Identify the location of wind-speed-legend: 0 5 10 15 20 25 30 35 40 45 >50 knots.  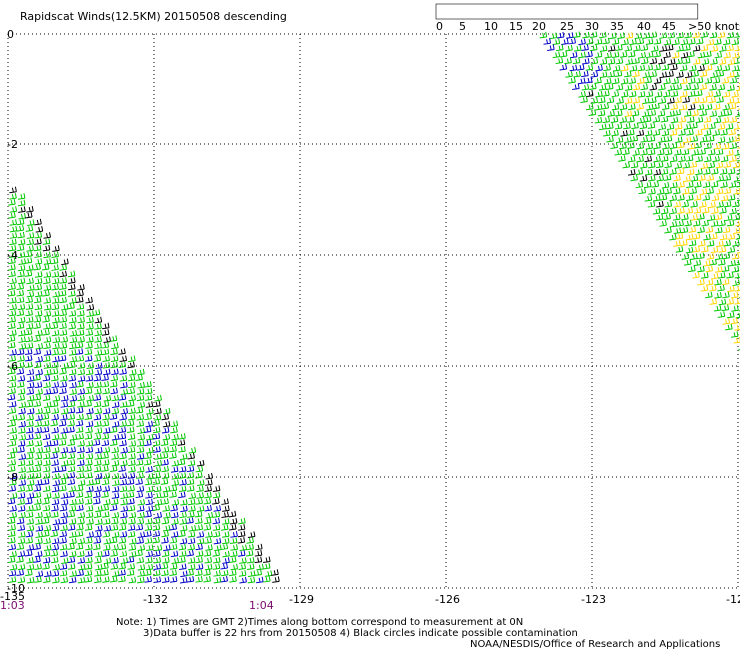
(587, 18).